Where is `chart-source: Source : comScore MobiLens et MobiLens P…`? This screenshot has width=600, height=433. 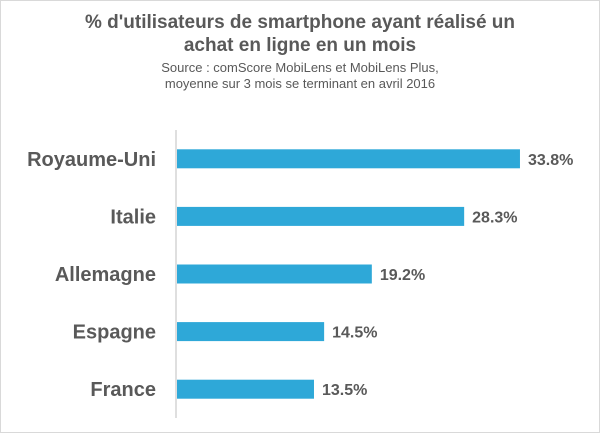
chart-source: Source : comScore MobiLens et MobiLens P… is located at coordinates (300, 76).